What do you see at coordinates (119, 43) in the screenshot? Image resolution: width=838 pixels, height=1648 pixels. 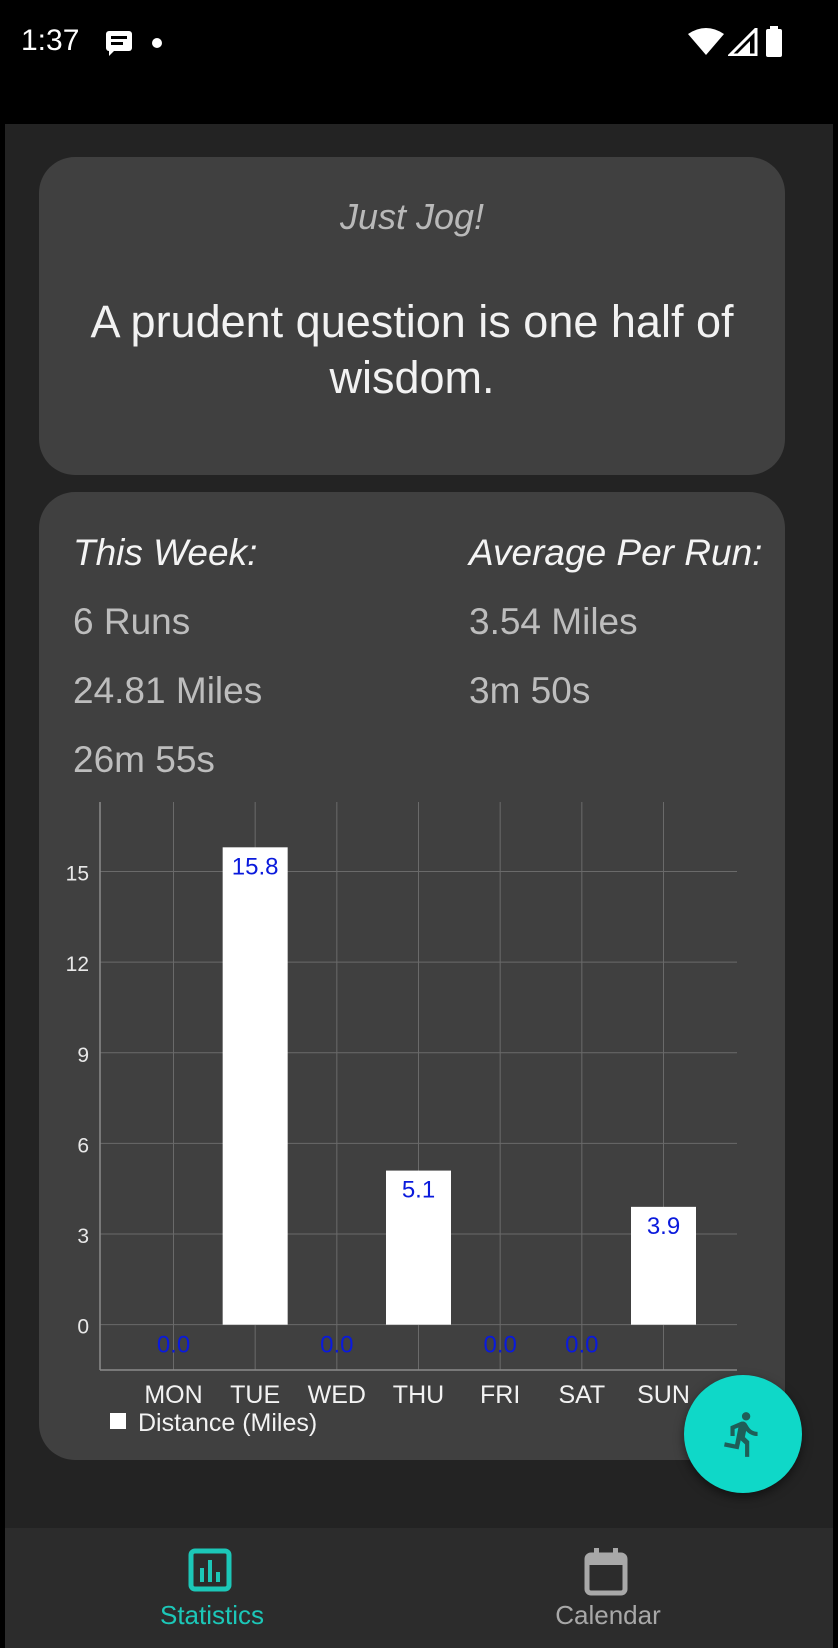 I see `message-icon` at bounding box center [119, 43].